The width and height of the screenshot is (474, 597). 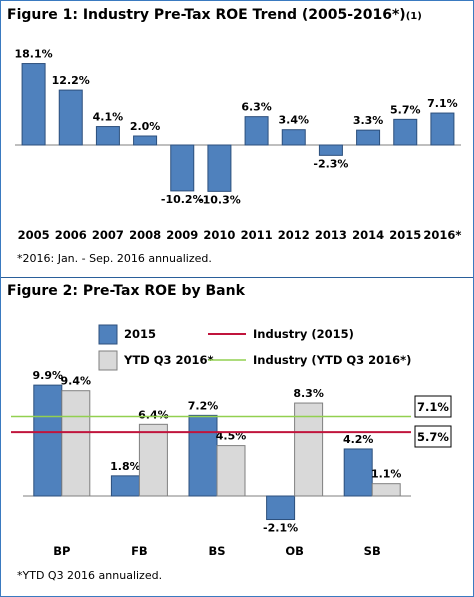 What do you see at coordinates (331, 235) in the screenshot?
I see `x-tick-label: 2013` at bounding box center [331, 235].